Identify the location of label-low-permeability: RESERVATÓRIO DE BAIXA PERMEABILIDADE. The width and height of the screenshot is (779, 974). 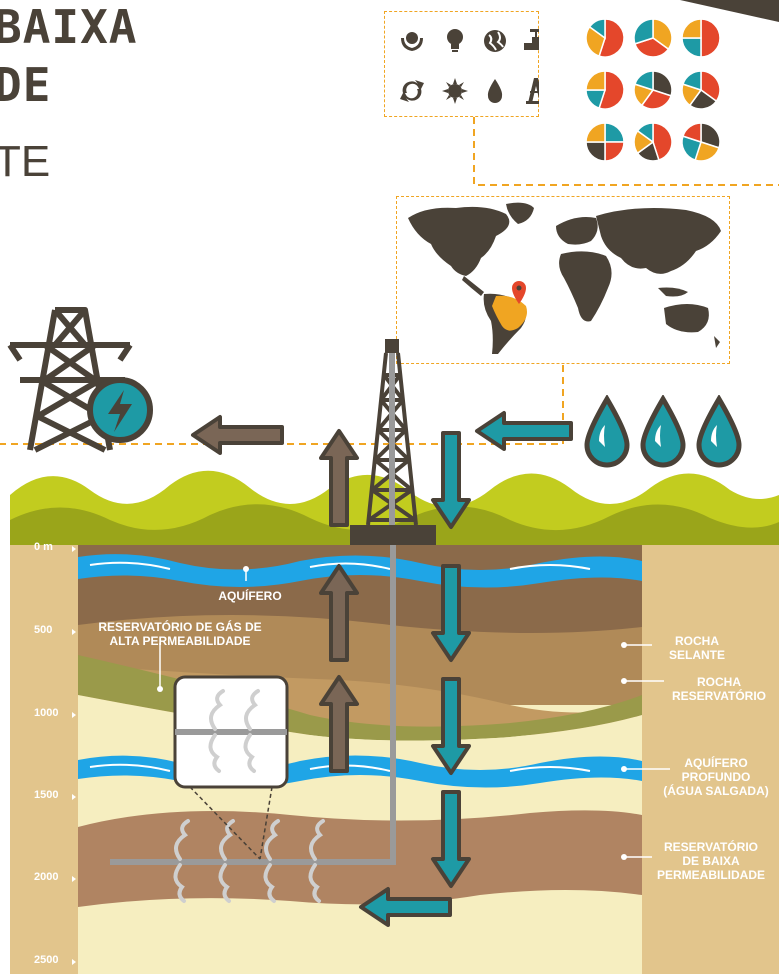
(710, 861).